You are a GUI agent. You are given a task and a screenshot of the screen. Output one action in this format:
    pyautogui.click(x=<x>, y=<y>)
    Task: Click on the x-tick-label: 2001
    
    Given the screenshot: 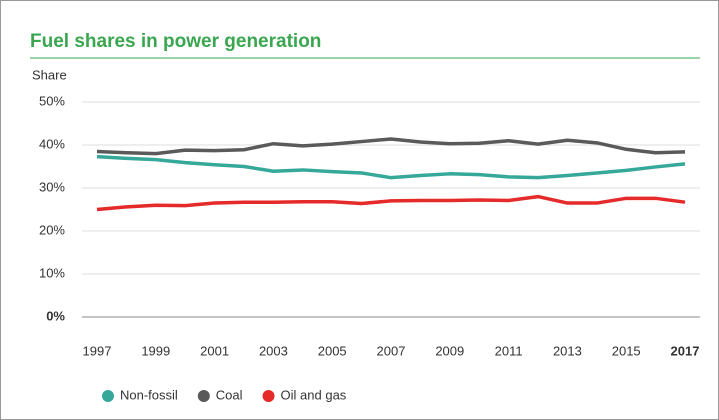 What is the action you would take?
    pyautogui.click(x=214, y=350)
    